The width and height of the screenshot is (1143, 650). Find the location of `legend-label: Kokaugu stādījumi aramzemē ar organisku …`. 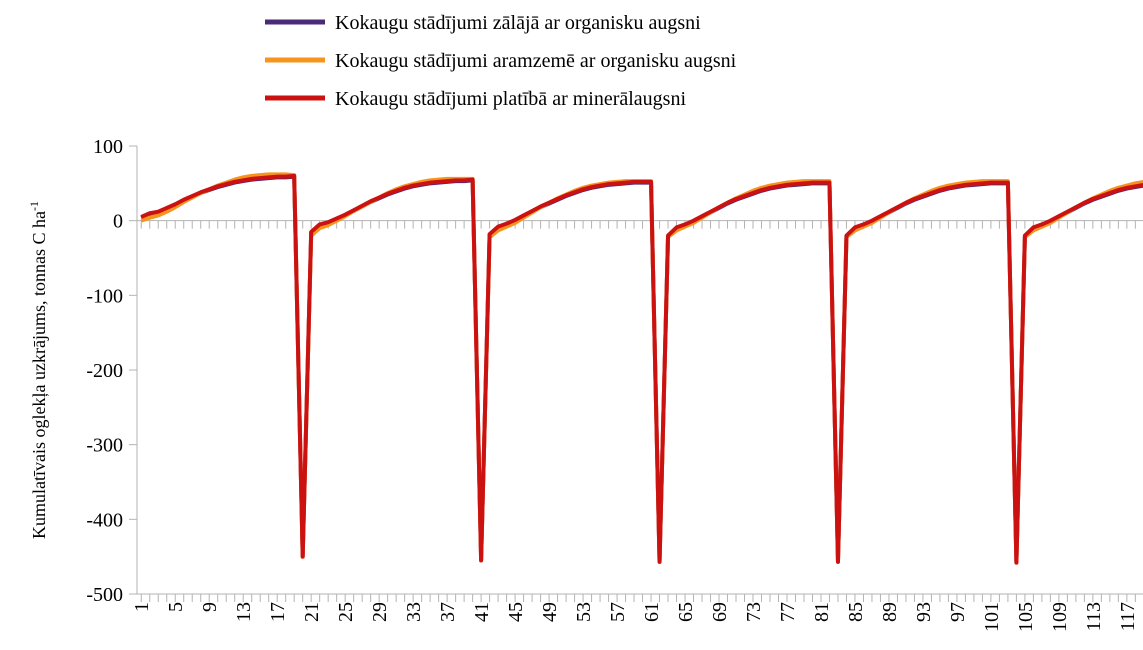

legend-label: Kokaugu stādījumi aramzemē ar organisku … is located at coordinates (536, 61).